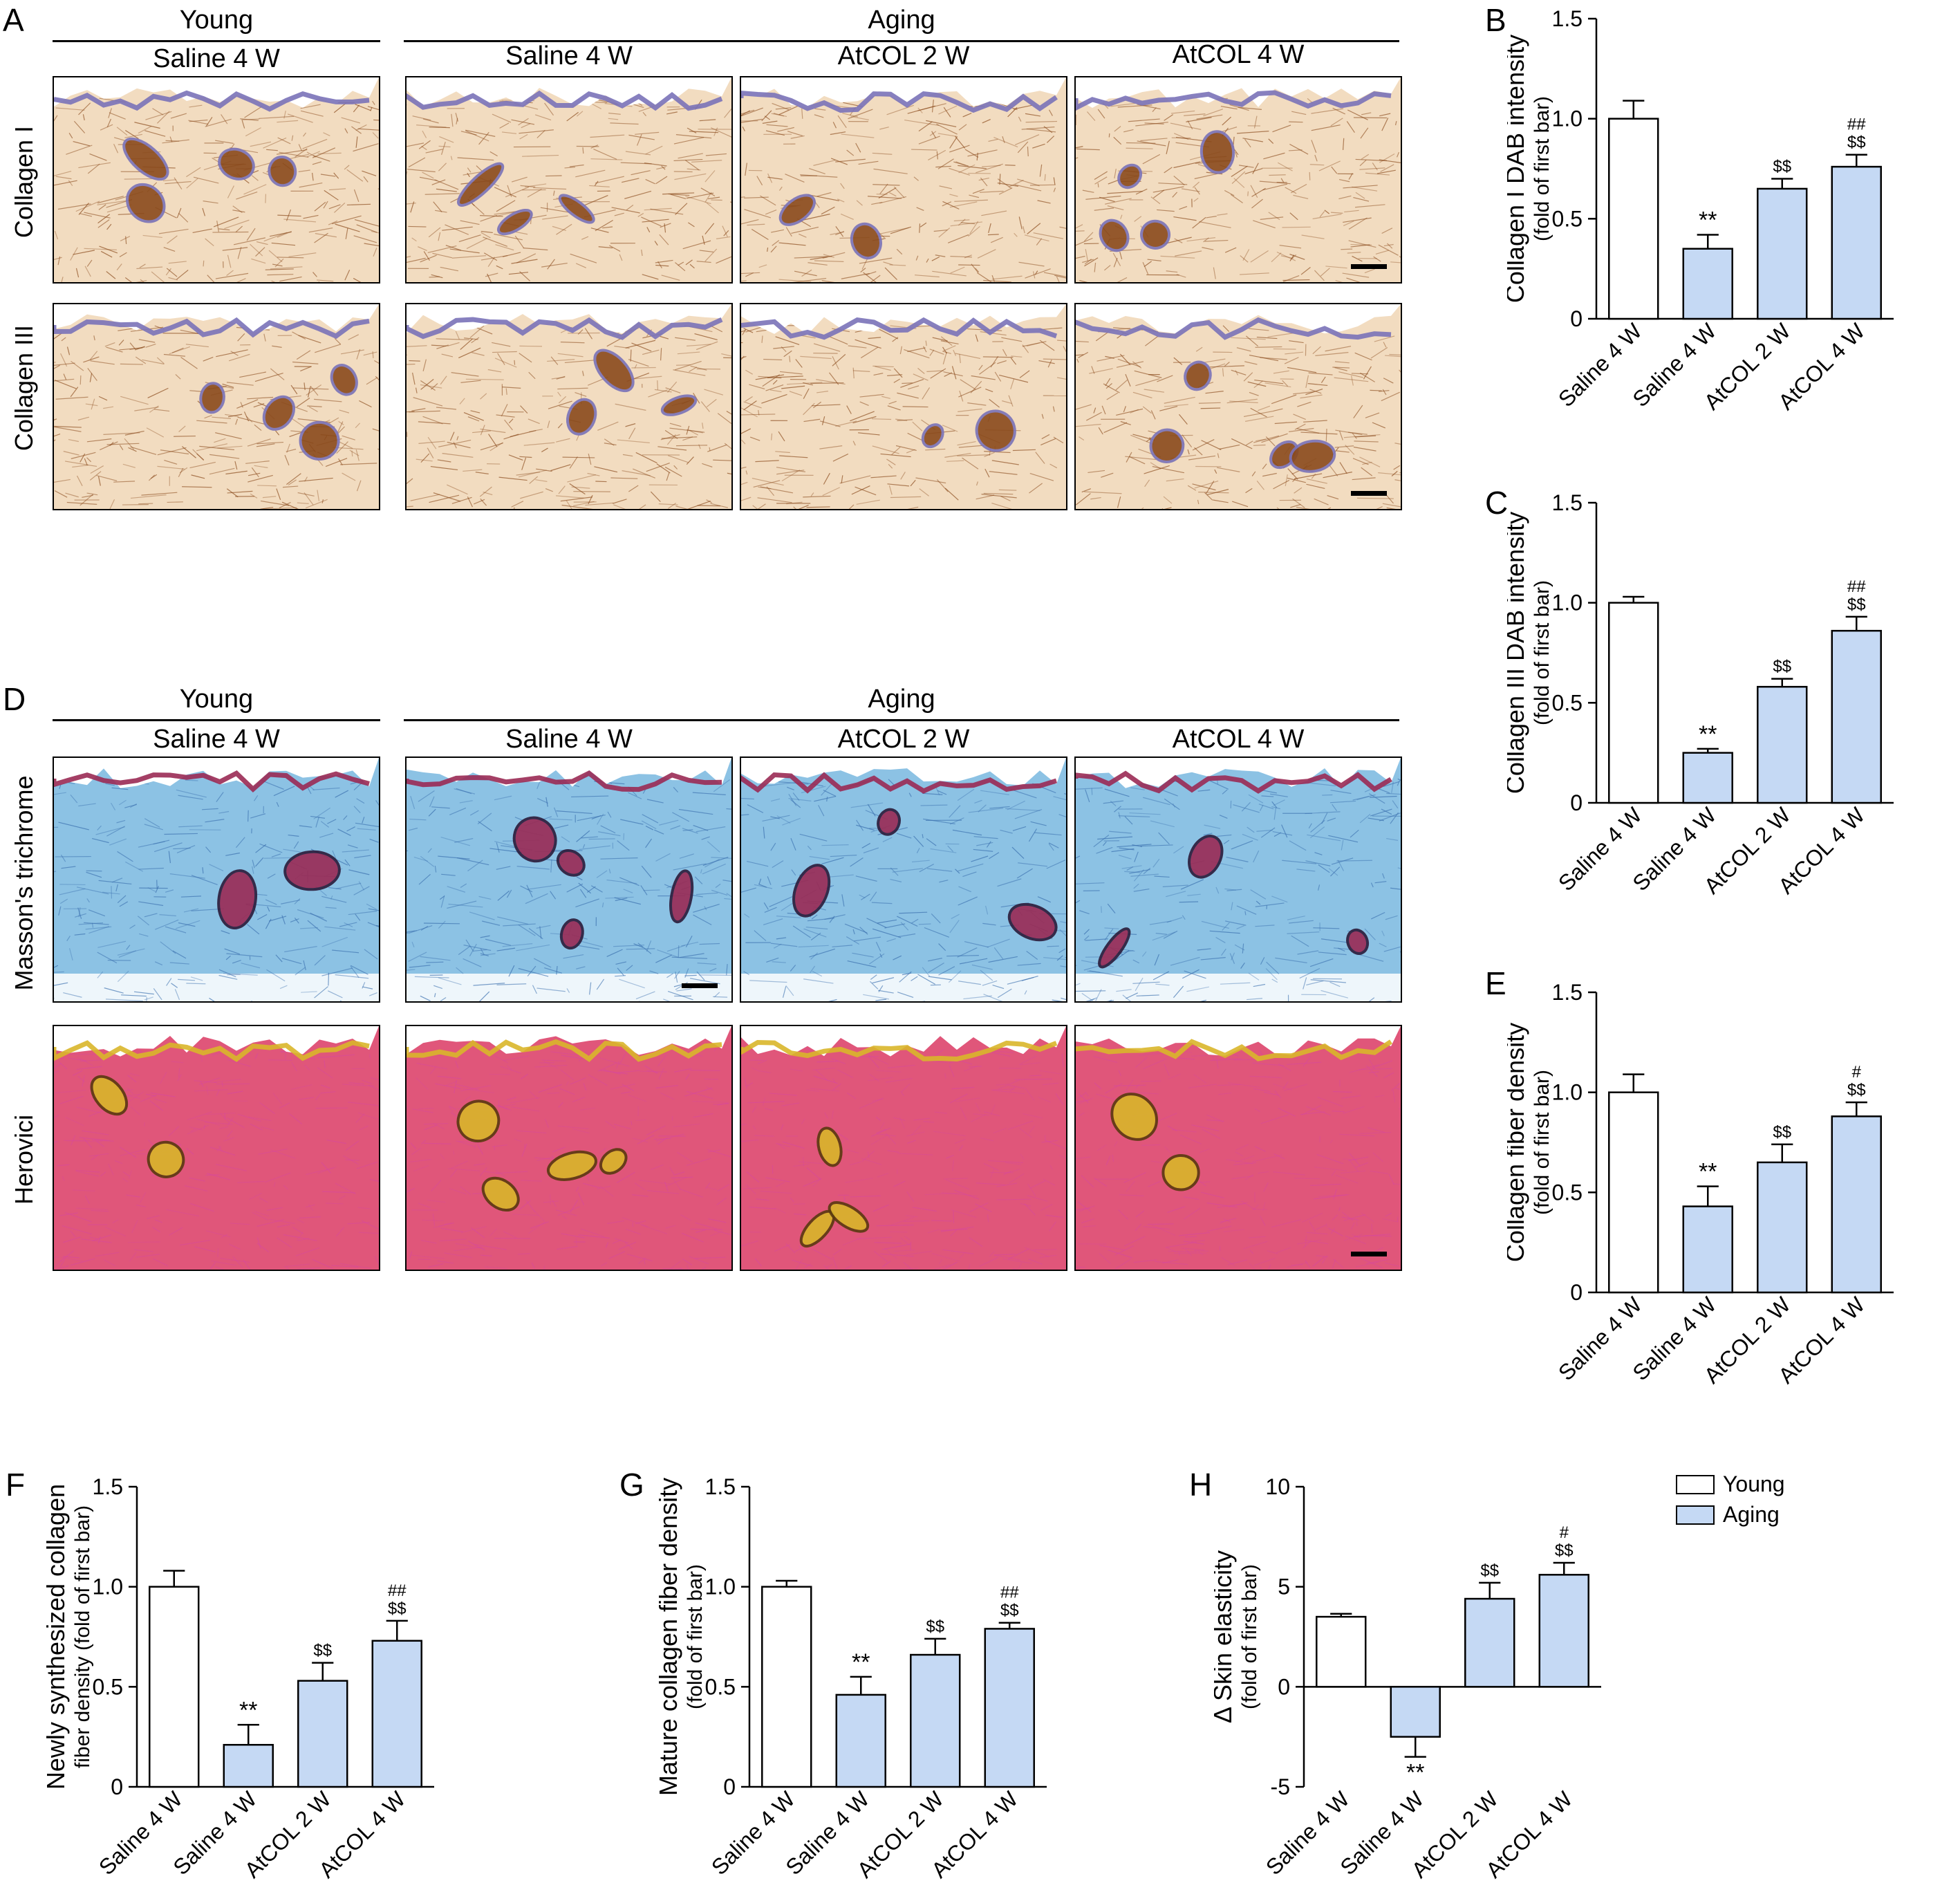 The image size is (1960, 1903). I want to click on panel-a-col-1: Saline 4 W, so click(216, 58).